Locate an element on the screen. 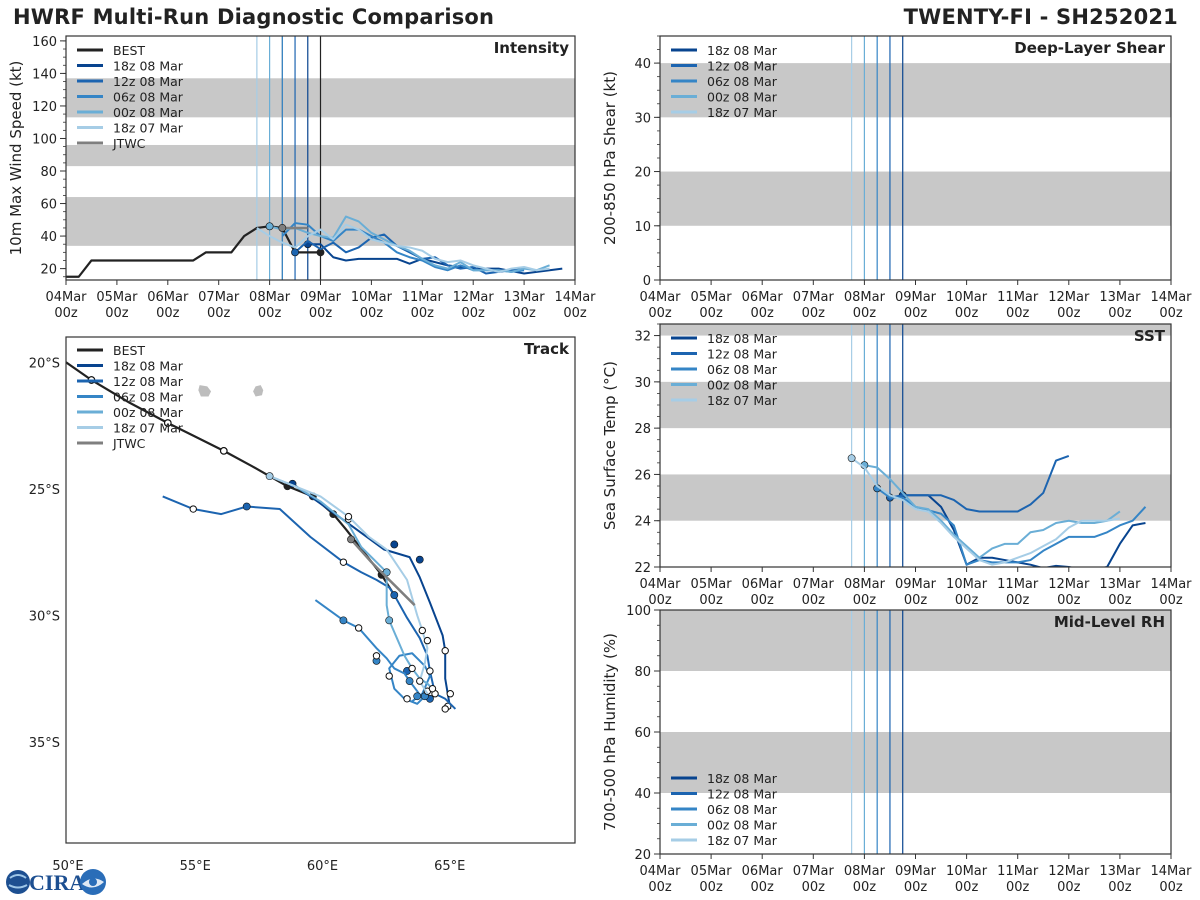  page-title: HWRF Multi-Run Diagnostic Comparison is located at coordinates (254, 17).